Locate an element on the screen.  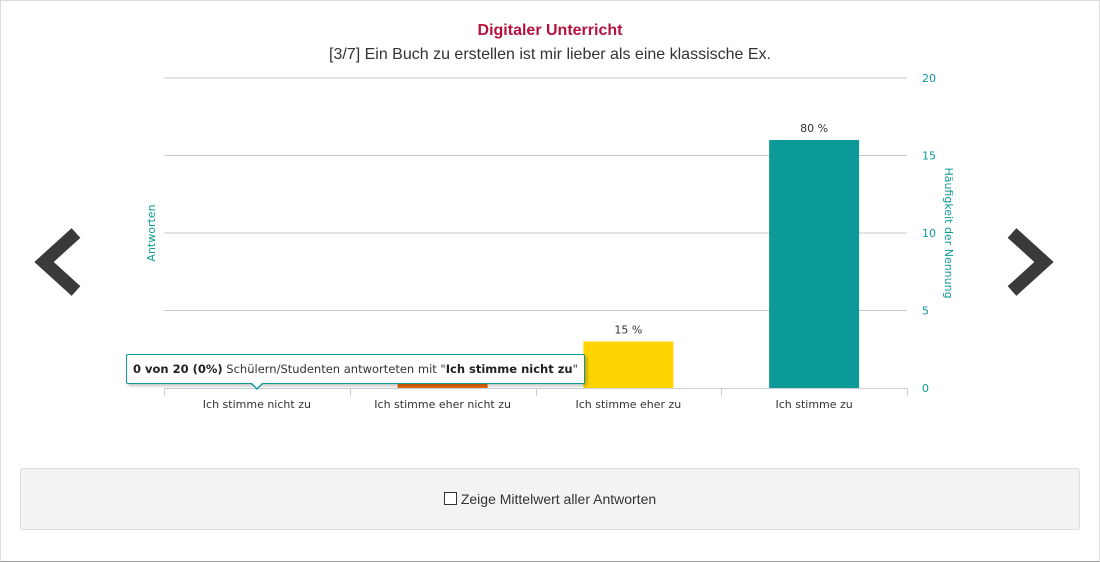
chevron-left-icon is located at coordinates (57, 262).